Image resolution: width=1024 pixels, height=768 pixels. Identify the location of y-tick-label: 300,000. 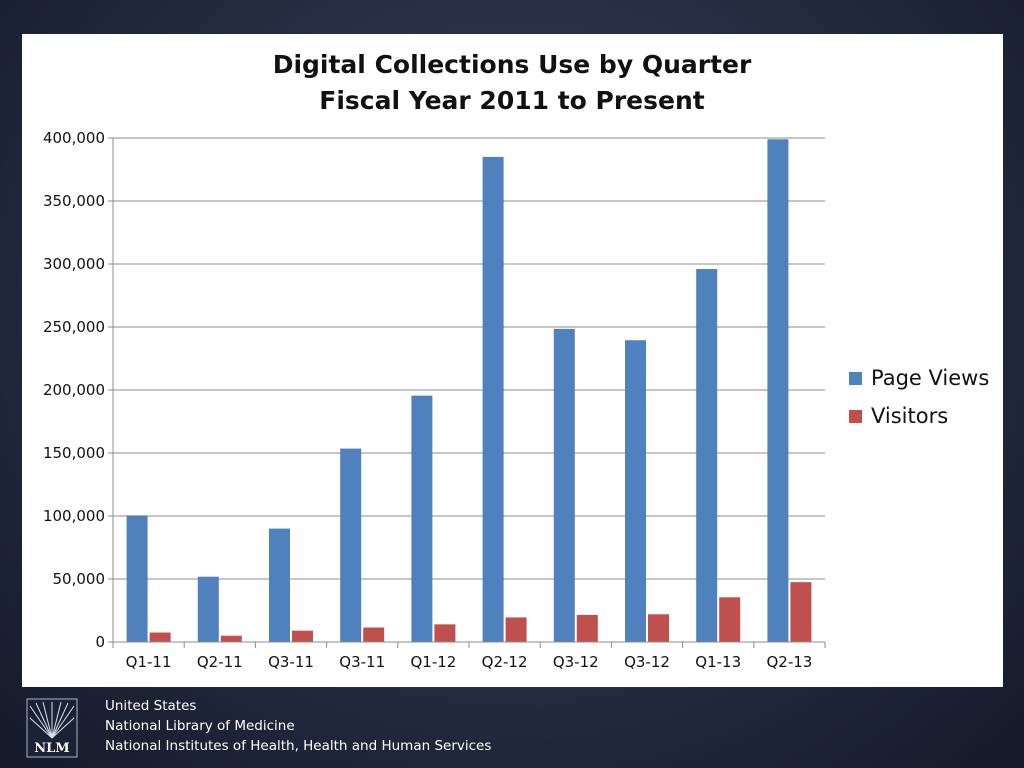
(74, 264).